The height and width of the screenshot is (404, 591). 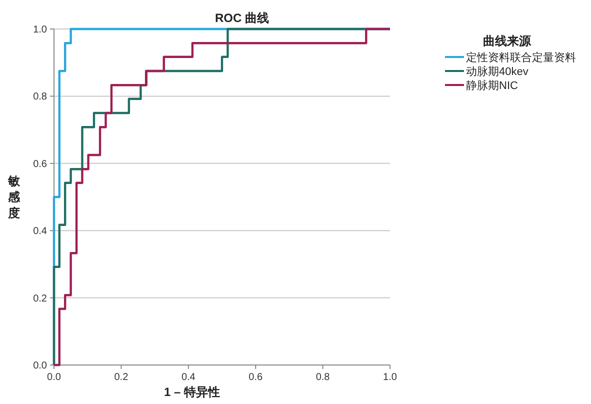 I want to click on legend-label: 定性资料联合定量资料, so click(x=521, y=57).